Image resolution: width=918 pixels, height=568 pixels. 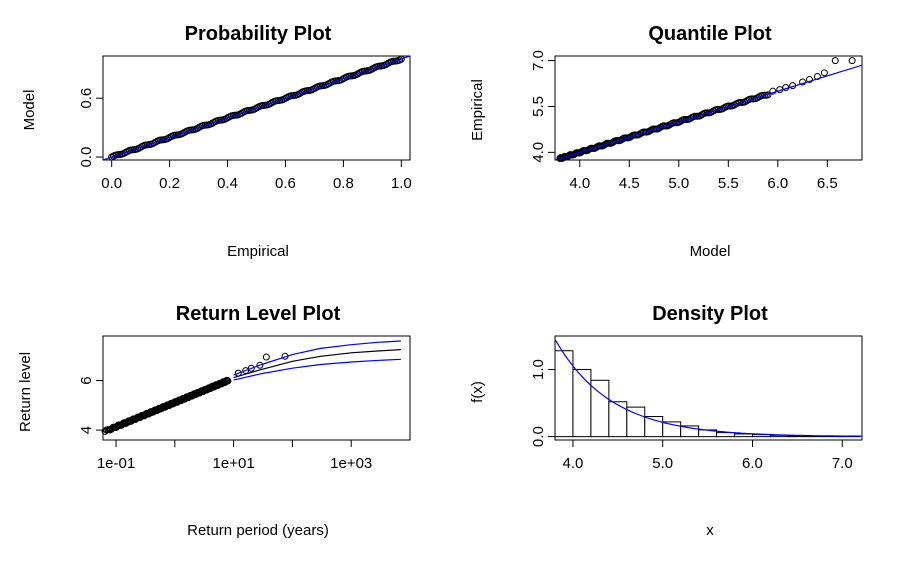 What do you see at coordinates (662, 463) in the screenshot?
I see `density-plot-xtick-label: 5.0` at bounding box center [662, 463].